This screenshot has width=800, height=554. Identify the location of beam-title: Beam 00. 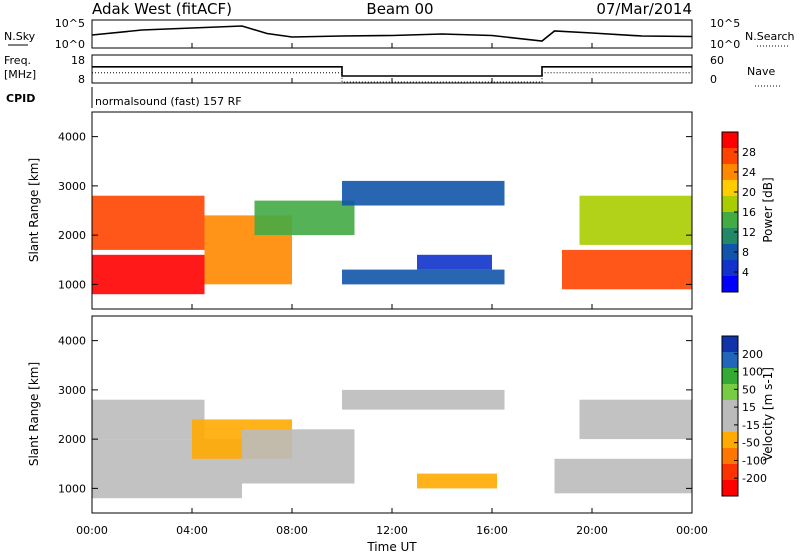
(399, 9).